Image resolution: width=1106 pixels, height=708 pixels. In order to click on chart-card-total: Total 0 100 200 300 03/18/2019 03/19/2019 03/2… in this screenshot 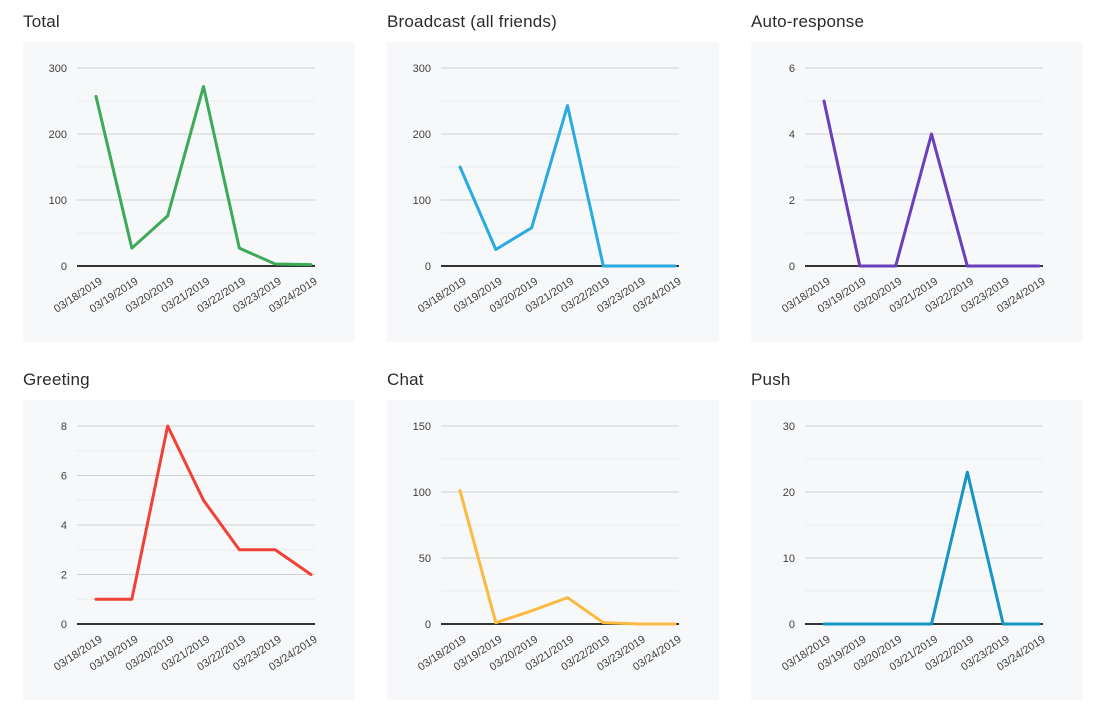, I will do `click(189, 174)`.